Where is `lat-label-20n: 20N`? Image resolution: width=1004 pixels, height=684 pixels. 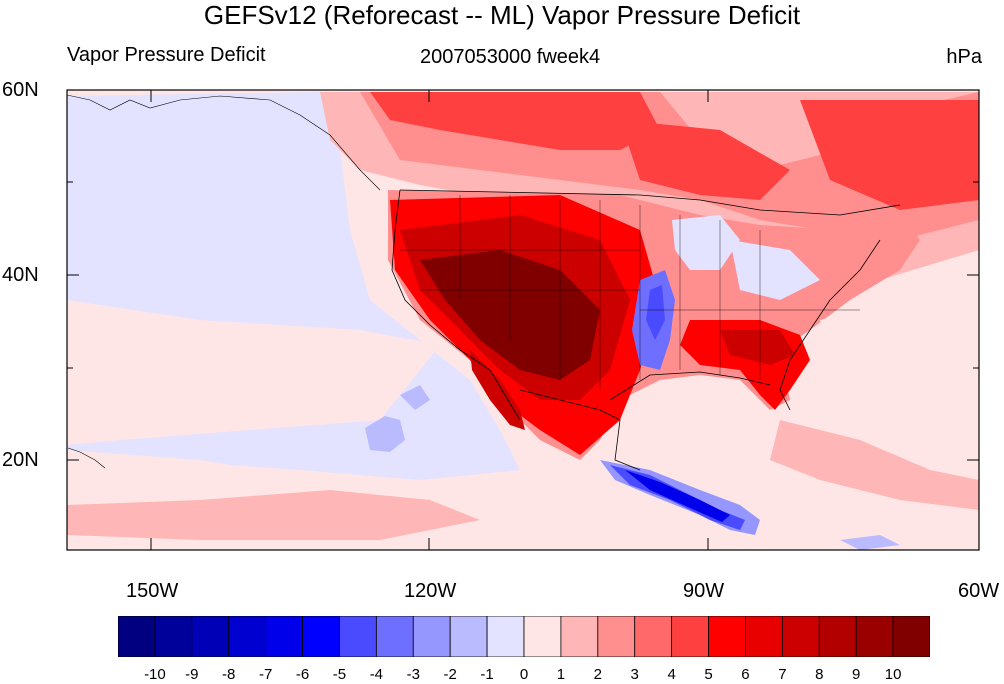 lat-label-20n: 20N is located at coordinates (20, 460).